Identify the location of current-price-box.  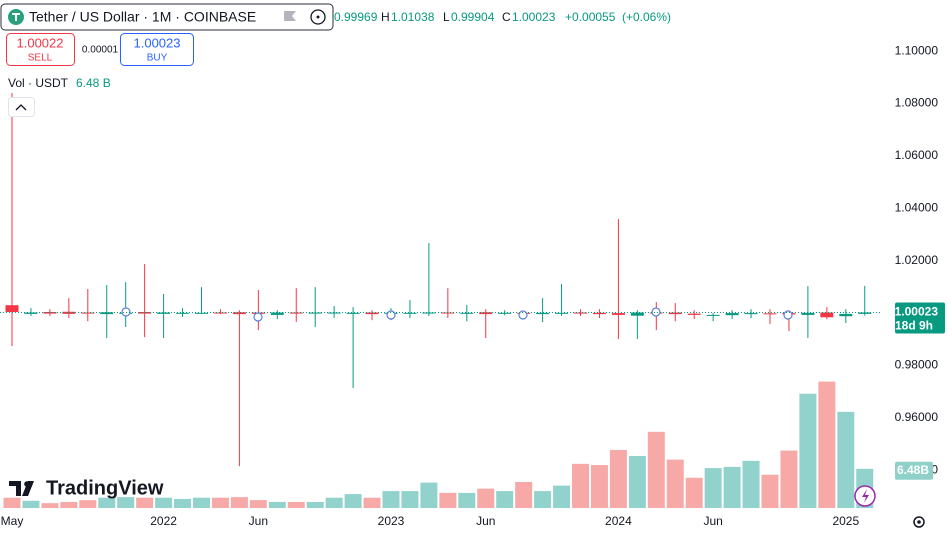
(920, 318).